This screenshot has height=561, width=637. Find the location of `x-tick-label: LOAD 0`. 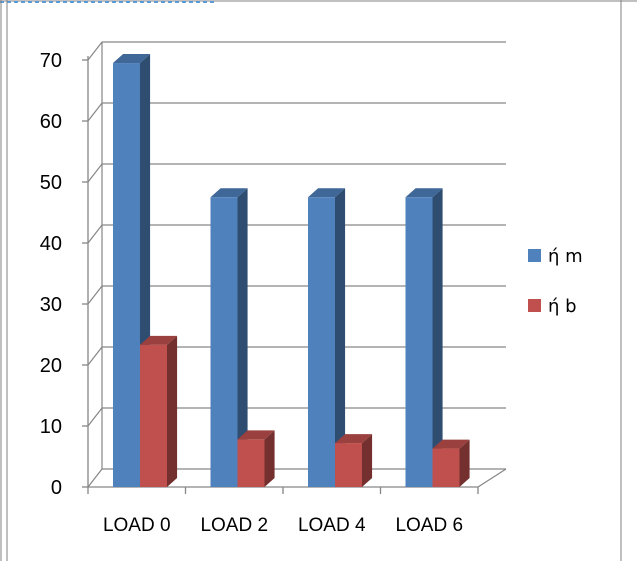

x-tick-label: LOAD 0 is located at coordinates (137, 525).